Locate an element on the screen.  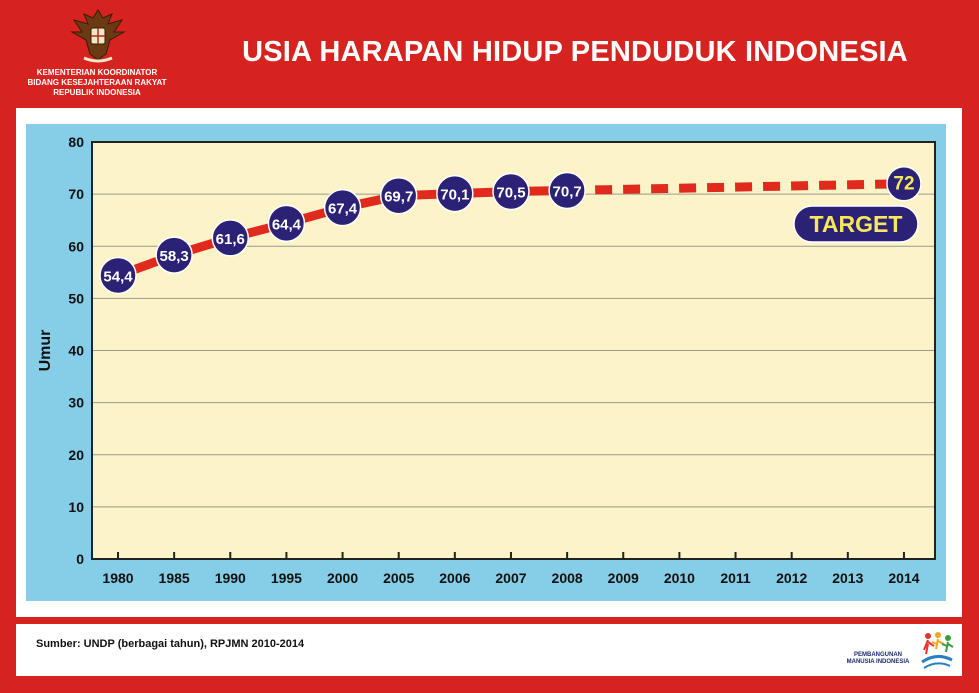
x-tick-label-2008: 2008 is located at coordinates (567, 578).